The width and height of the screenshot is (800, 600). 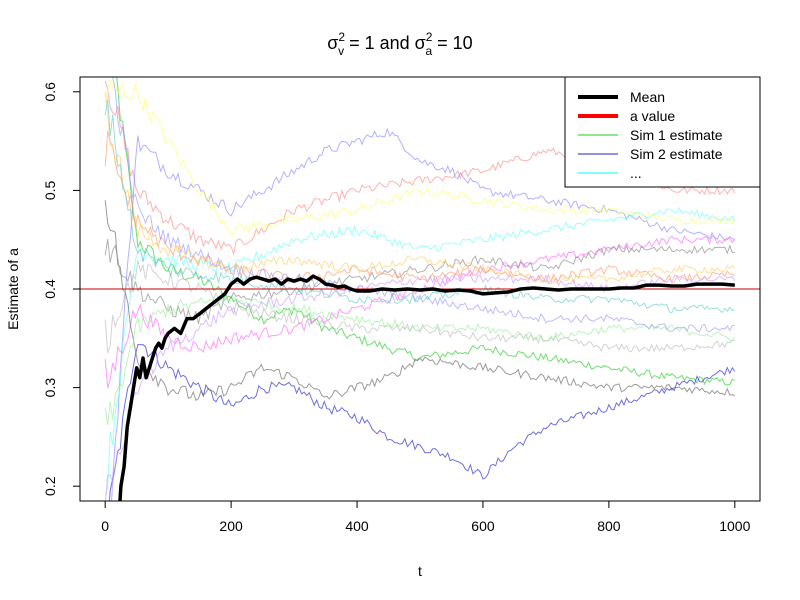 What do you see at coordinates (50, 486) in the screenshot?
I see `y-tick-label: 0.2` at bounding box center [50, 486].